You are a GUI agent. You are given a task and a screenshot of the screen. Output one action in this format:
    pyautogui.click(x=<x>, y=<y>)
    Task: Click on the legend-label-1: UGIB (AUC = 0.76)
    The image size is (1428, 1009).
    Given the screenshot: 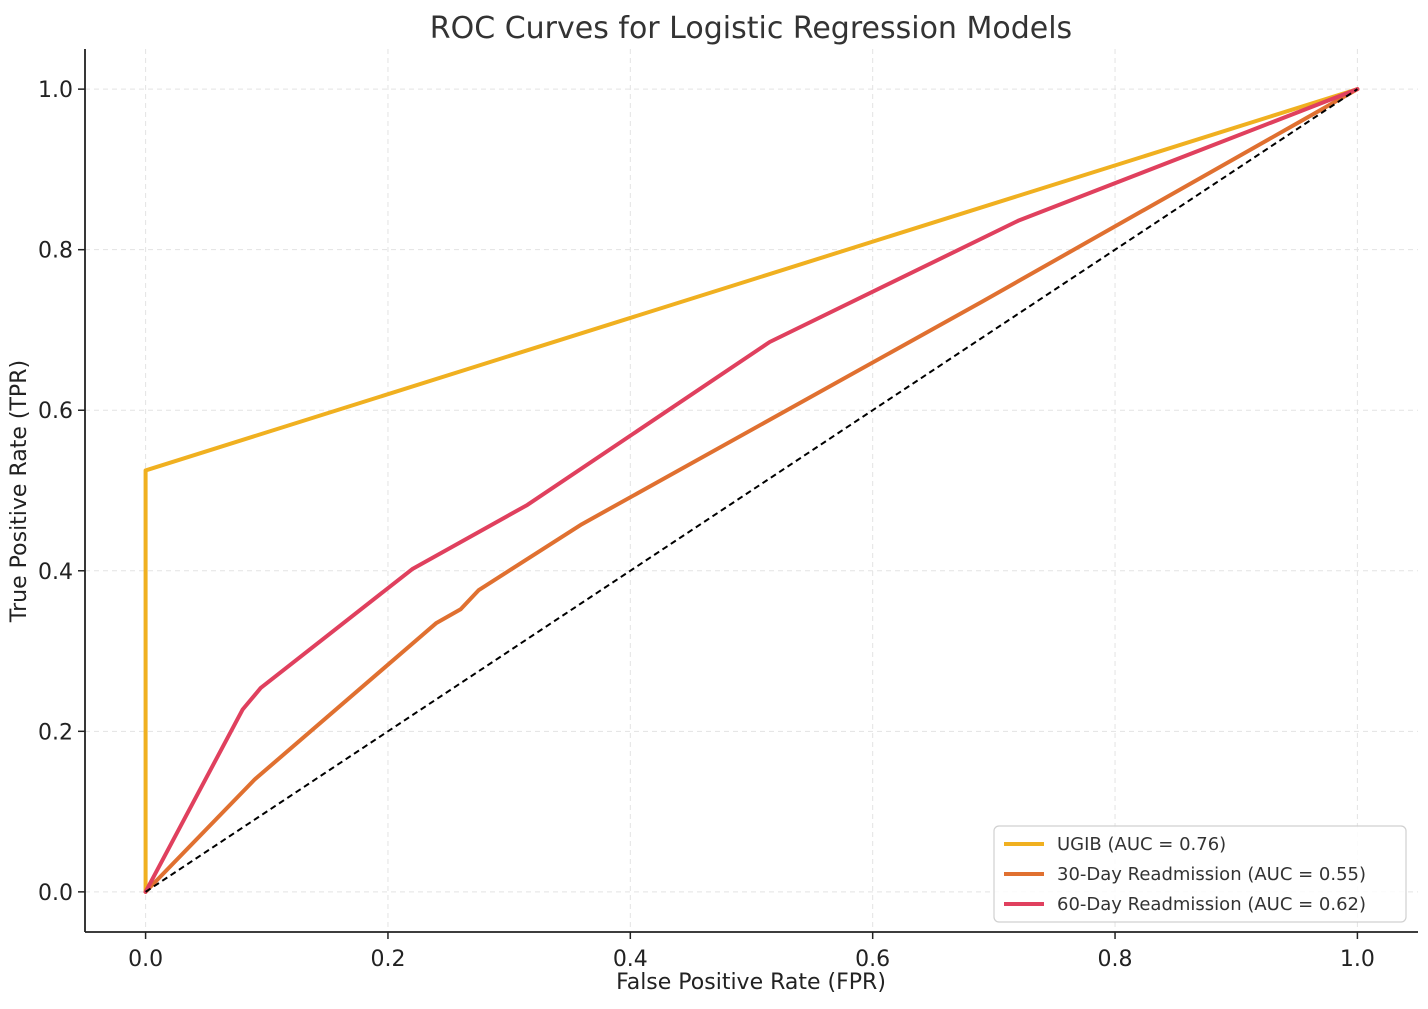 What is the action you would take?
    pyautogui.click(x=1141, y=844)
    